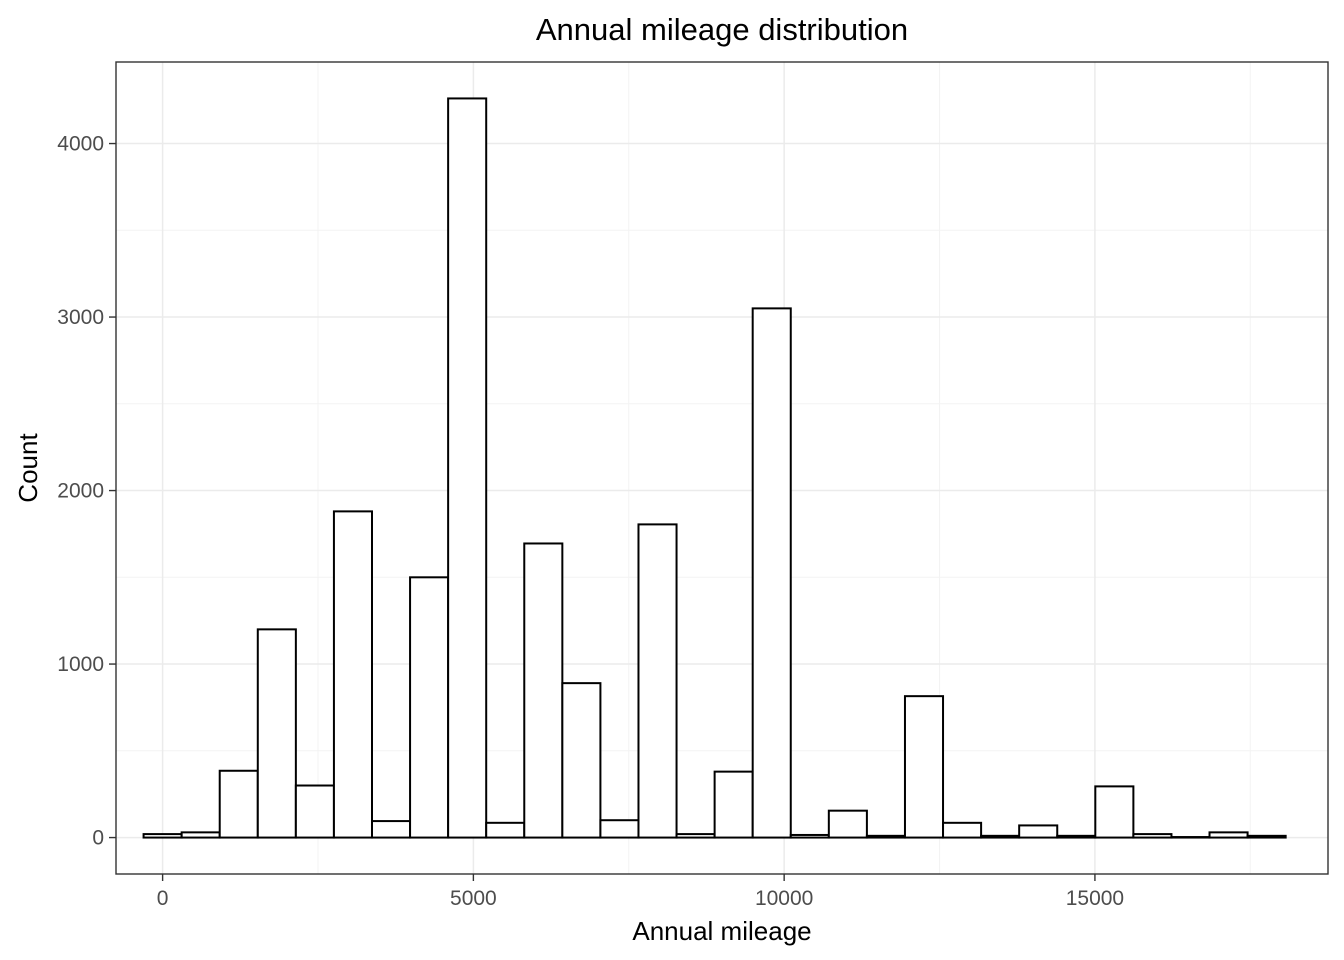  Describe the element at coordinates (80, 491) in the screenshot. I see `y-tick-label: 2000` at that location.